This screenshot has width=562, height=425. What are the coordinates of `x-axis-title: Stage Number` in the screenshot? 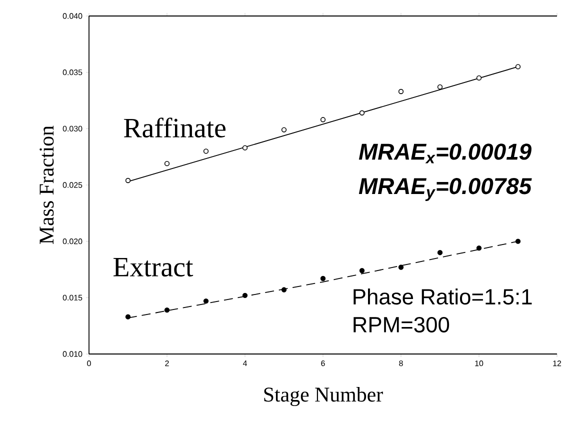 It's located at (323, 396).